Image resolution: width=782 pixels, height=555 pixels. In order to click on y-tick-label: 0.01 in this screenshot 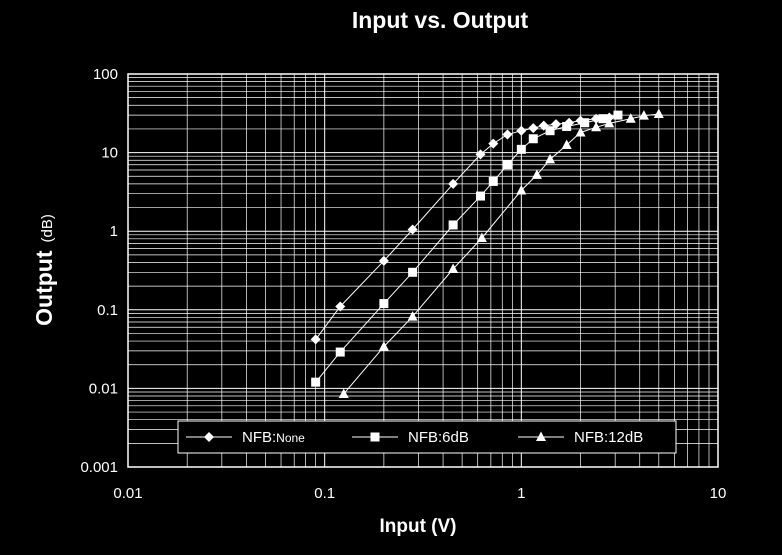, I will do `click(103, 388)`.